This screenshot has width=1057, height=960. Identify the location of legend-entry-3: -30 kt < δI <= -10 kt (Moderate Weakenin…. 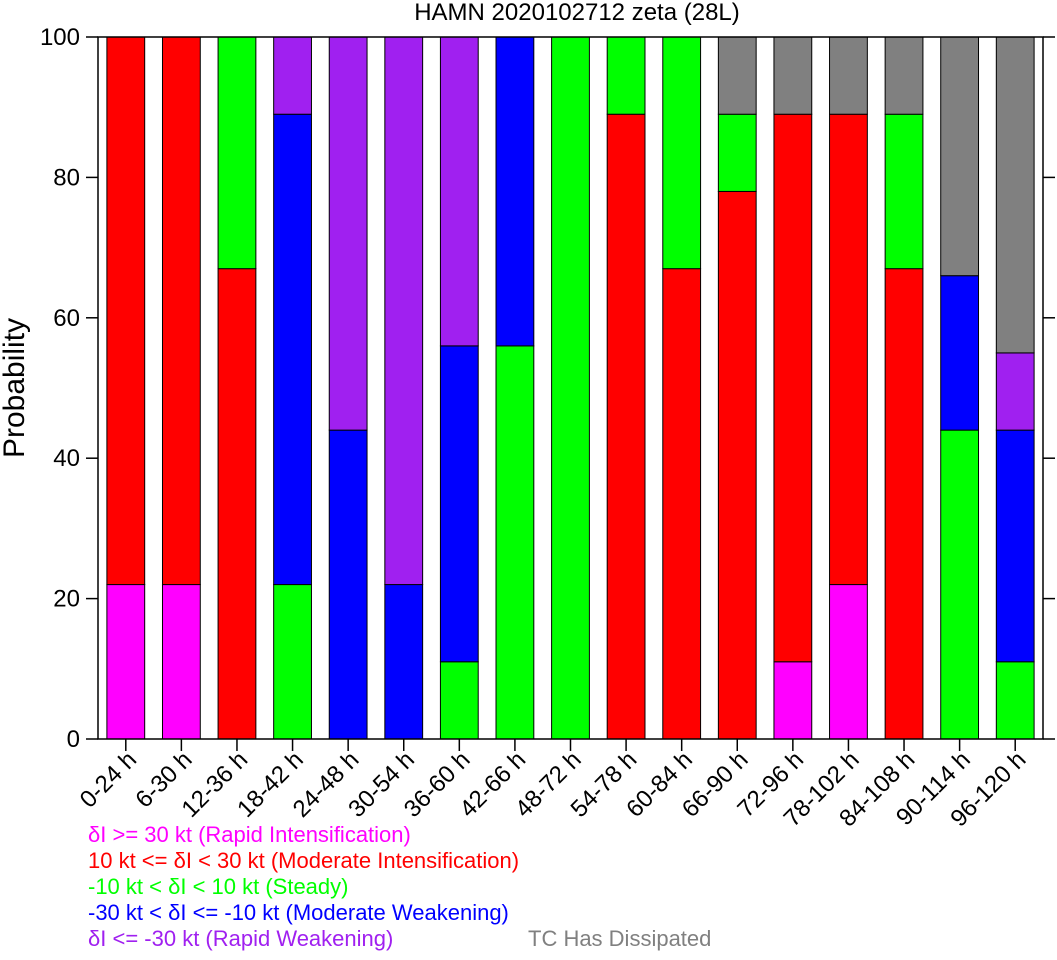
(298, 912).